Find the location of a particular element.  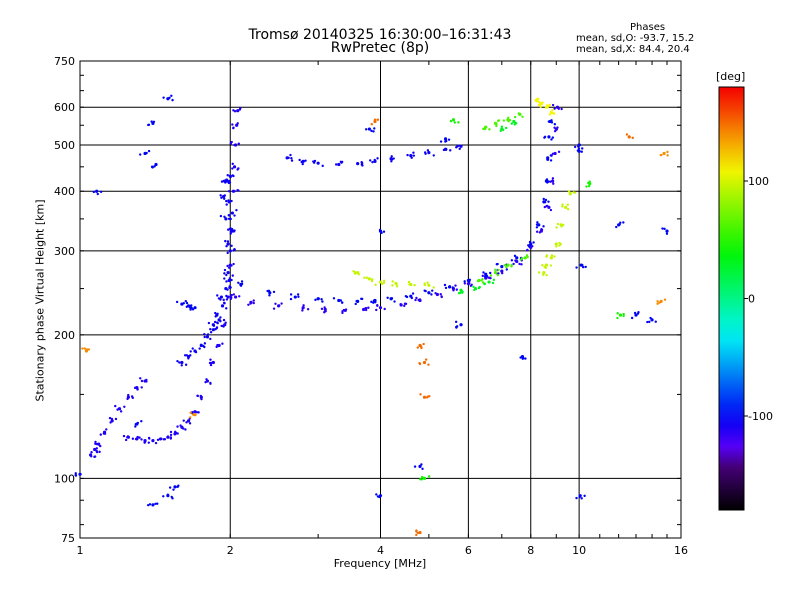

x-tick-label: 1 is located at coordinates (80, 550).